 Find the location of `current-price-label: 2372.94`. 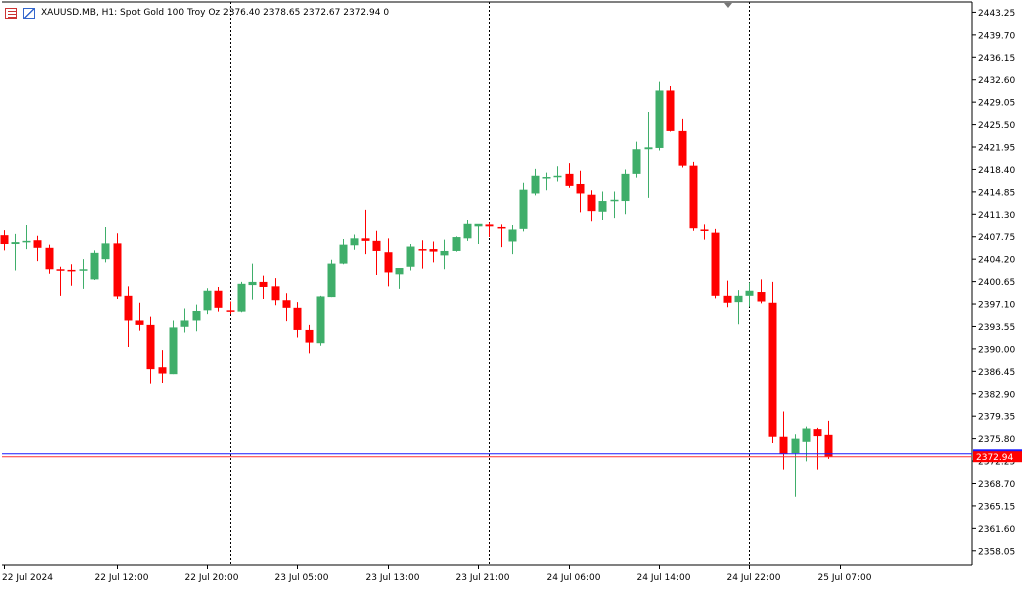

current-price-label: 2372.94 is located at coordinates (994, 458).